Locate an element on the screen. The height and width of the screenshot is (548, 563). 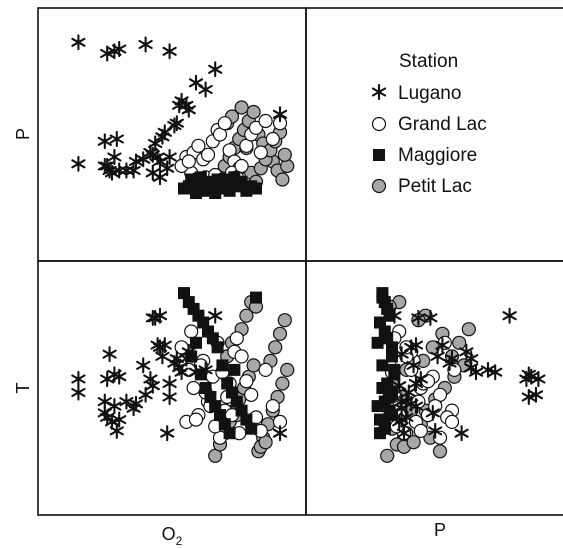
left-label-t: T is located at coordinates (23, 388).